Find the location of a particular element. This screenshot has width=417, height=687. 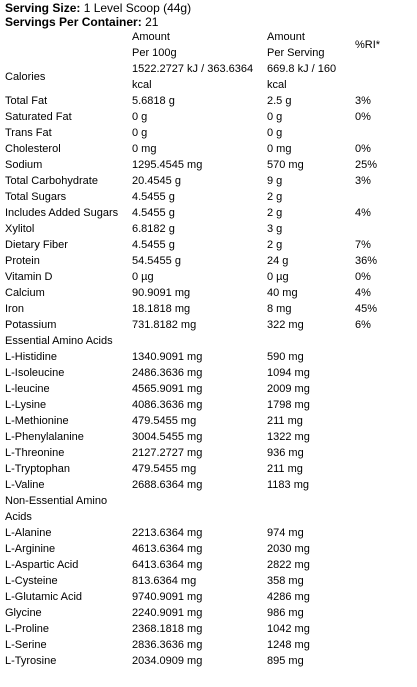

row-label: Essential Amino Acids is located at coordinates (59, 341).